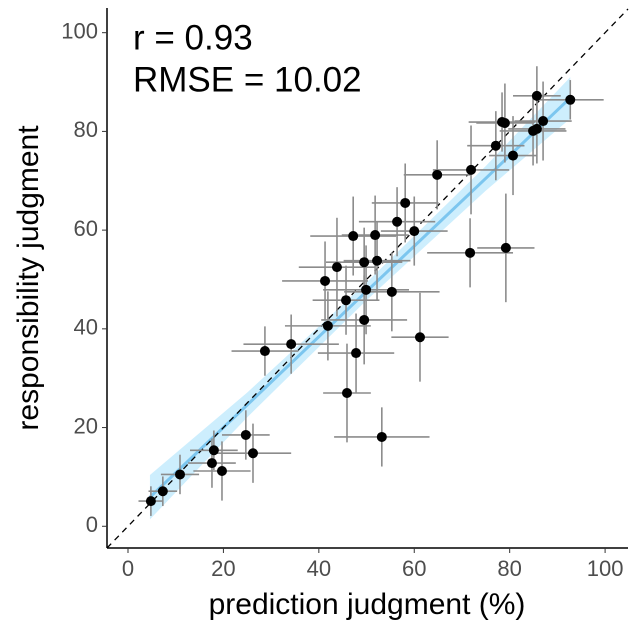 The image size is (630, 625). Describe the element at coordinates (28, 278) in the screenshot. I see `y-axis-title: responsibility judgment` at that location.